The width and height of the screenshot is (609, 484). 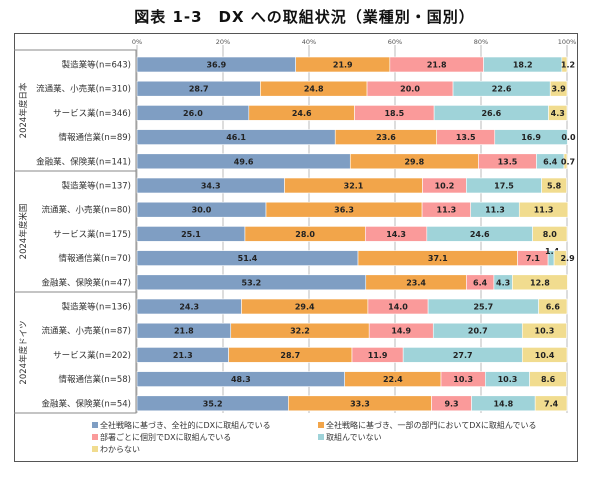 I want to click on bar-value-label: 8.6, so click(x=548, y=379).